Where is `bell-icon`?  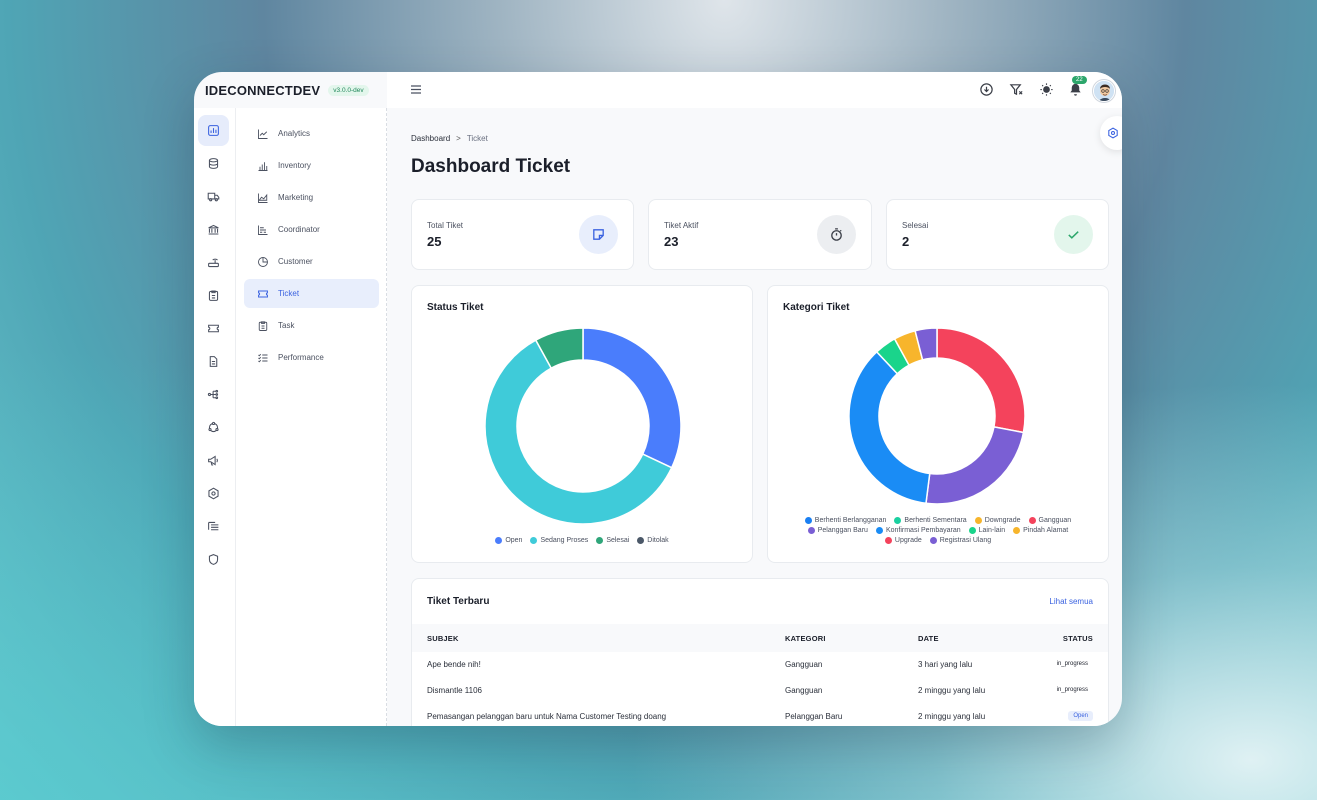 bell-icon is located at coordinates (1075, 89).